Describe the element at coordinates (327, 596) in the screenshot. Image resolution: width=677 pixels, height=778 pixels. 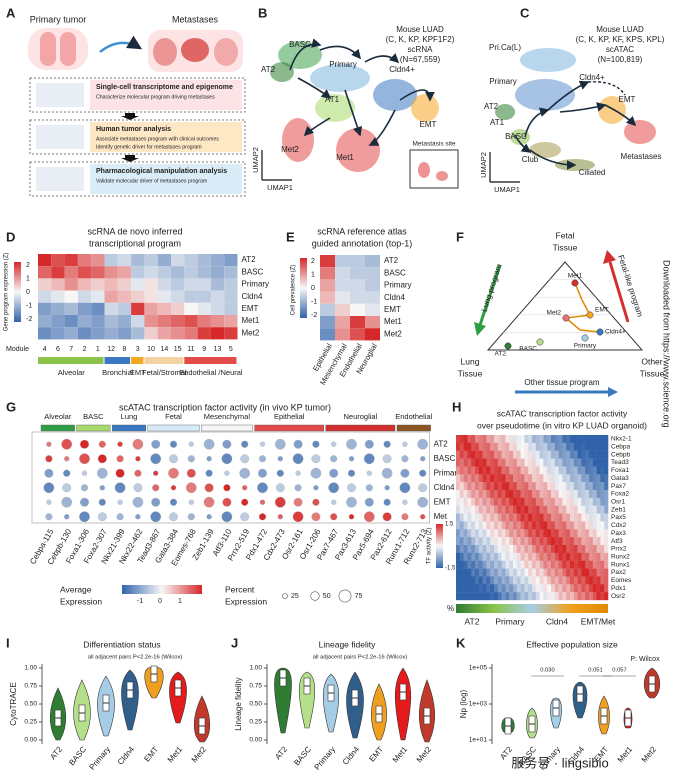
I see `size-key-label: 50` at that location.